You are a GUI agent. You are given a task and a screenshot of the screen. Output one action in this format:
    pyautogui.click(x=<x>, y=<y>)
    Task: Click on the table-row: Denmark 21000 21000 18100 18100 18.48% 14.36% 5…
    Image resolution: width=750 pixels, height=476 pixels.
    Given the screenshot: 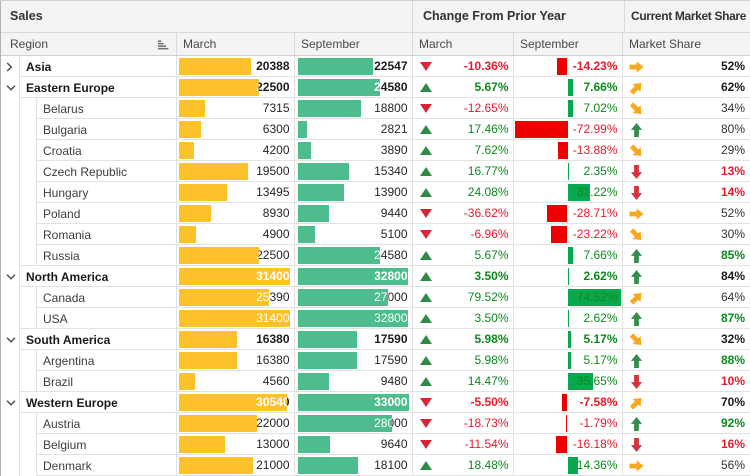 What is the action you would take?
    pyautogui.click(x=375, y=465)
    